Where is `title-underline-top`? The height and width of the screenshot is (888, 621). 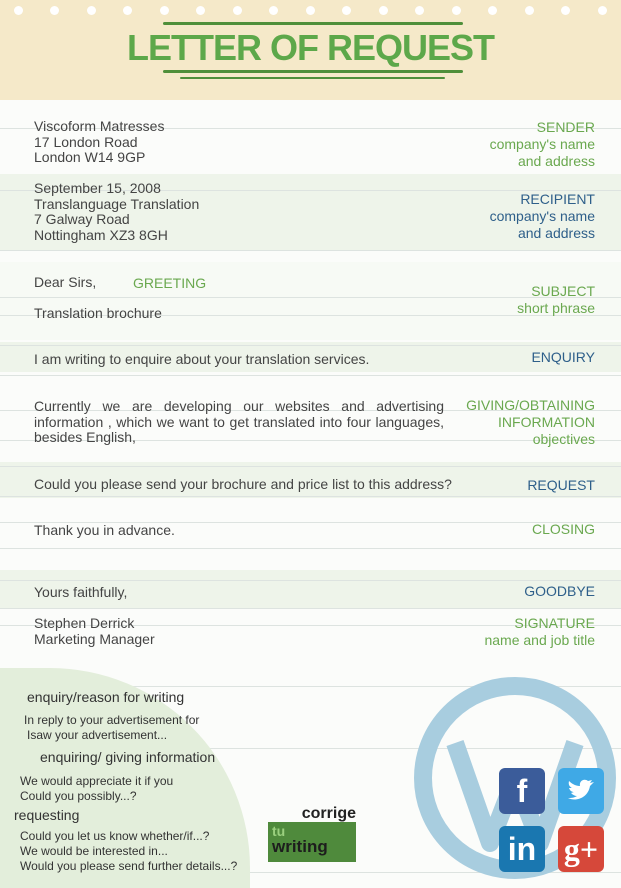 title-underline-top is located at coordinates (313, 23).